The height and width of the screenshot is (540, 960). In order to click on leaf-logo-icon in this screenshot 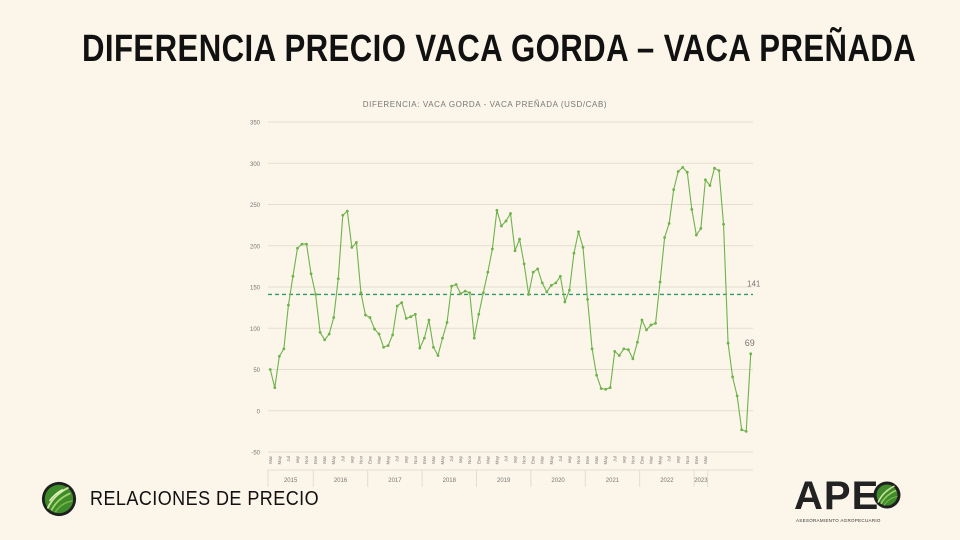, I will do `click(59, 499)`.